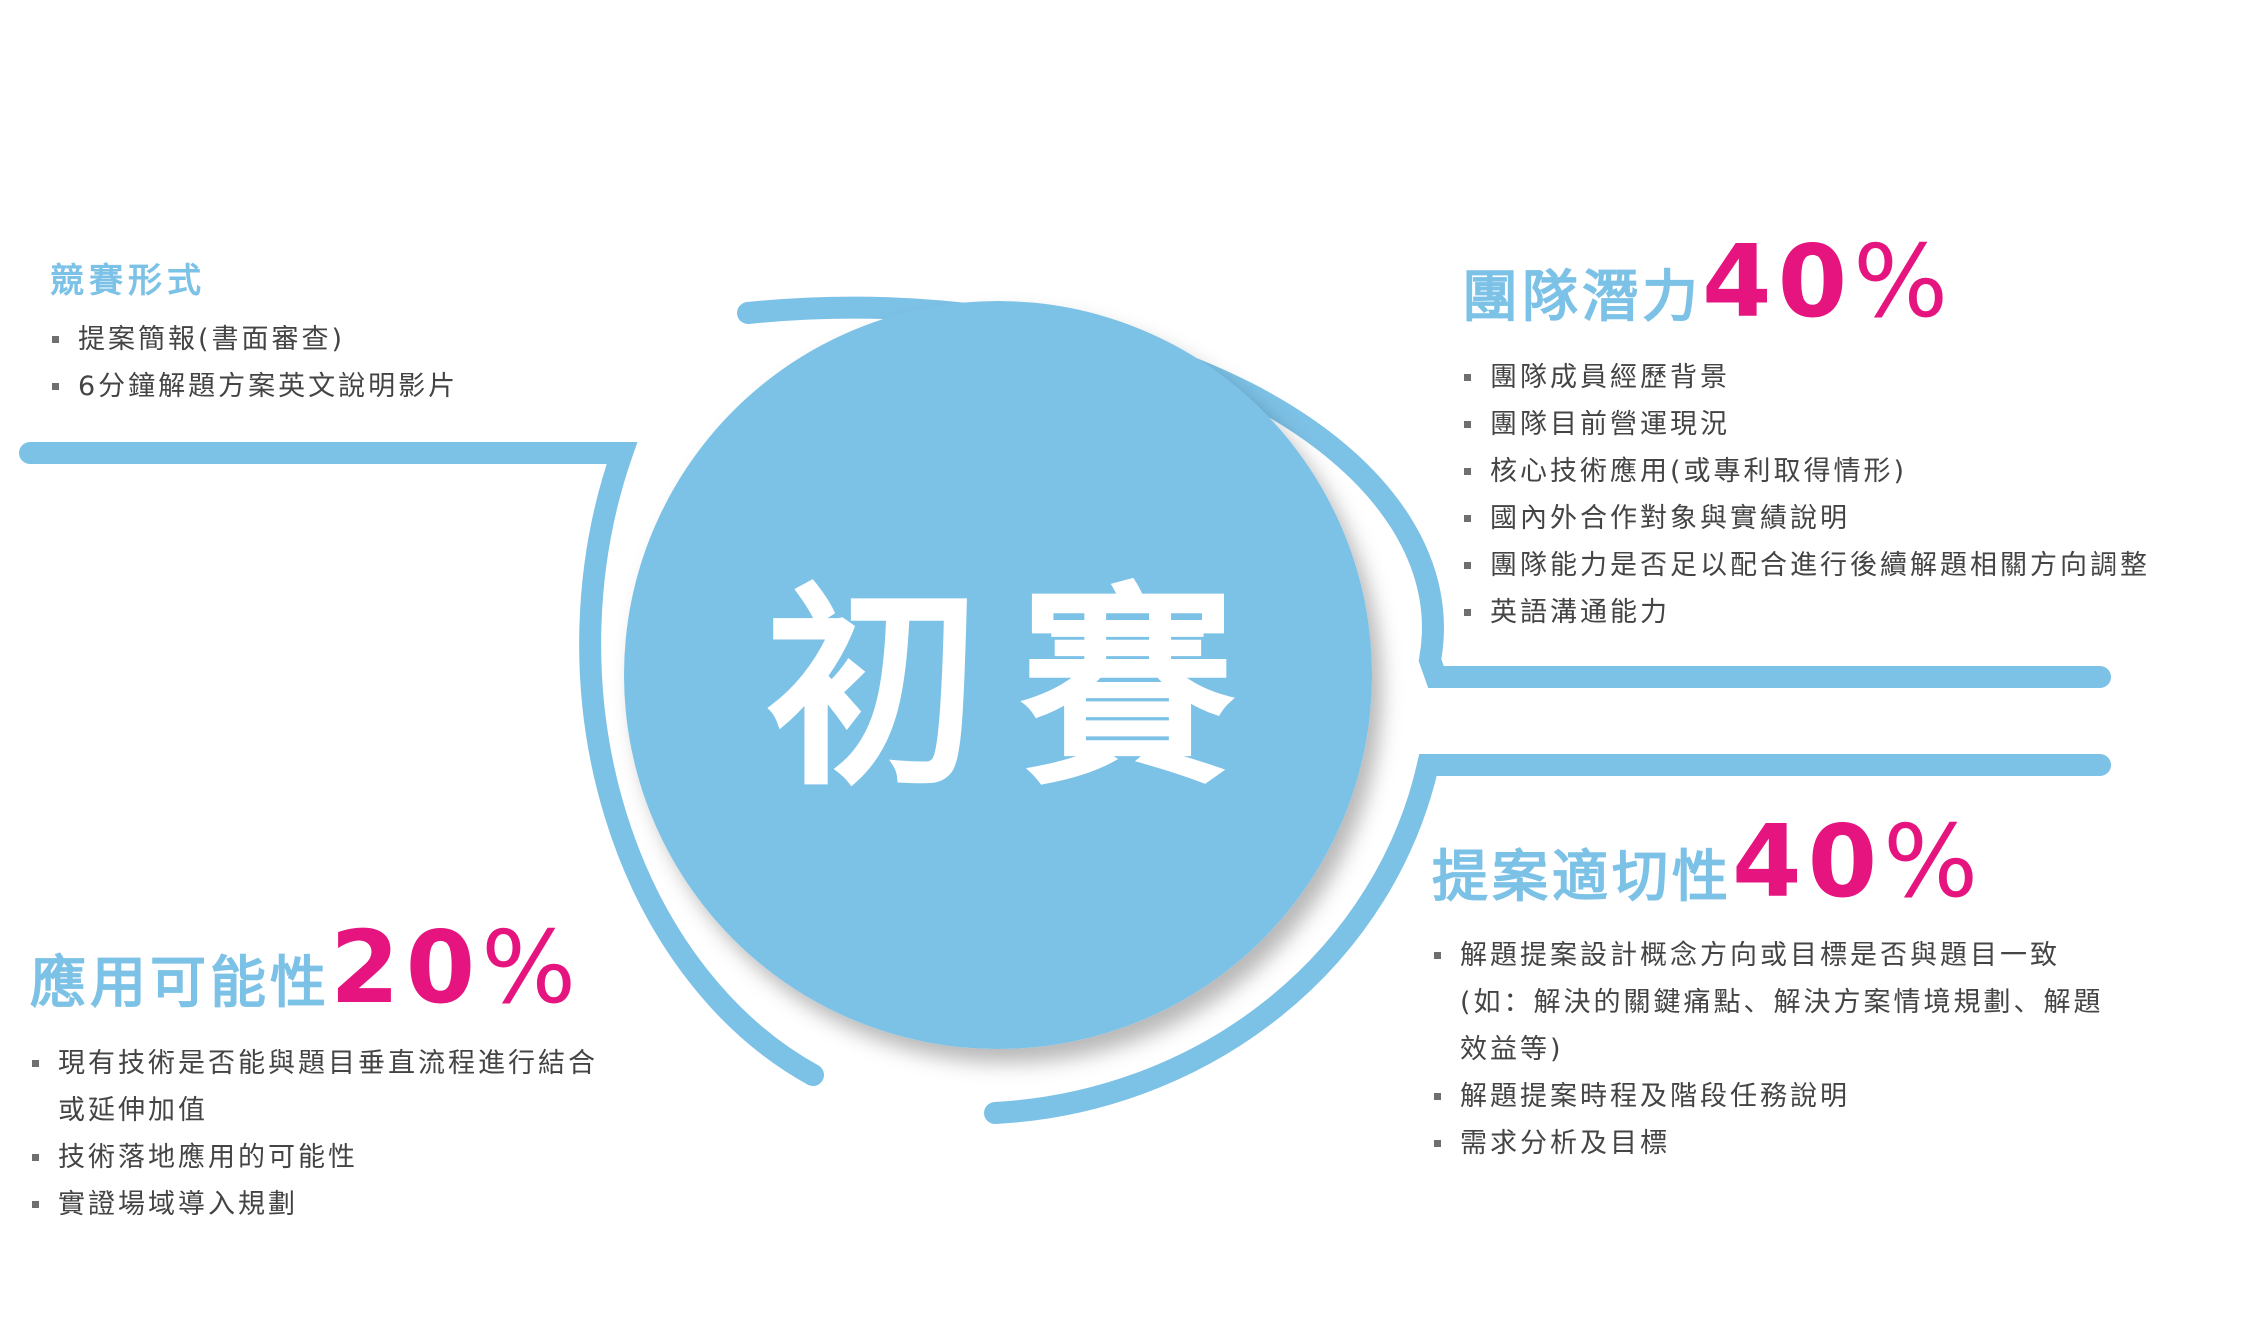 This screenshot has width=2252, height=1344. I want to click on list-item-line: 效益等), so click(1512, 1049).